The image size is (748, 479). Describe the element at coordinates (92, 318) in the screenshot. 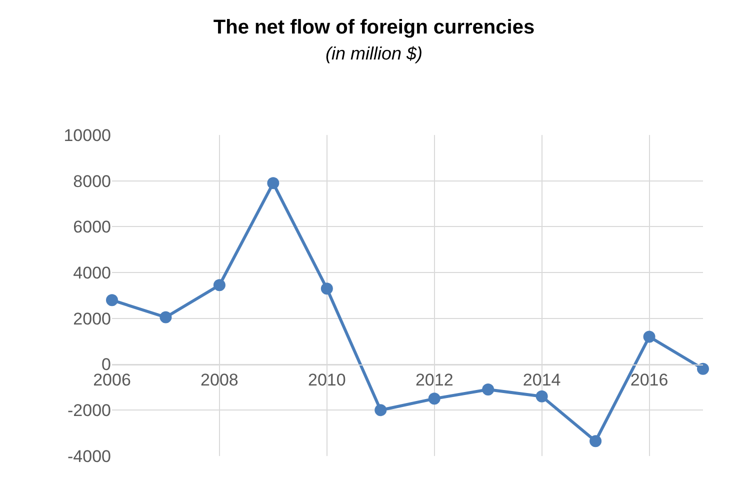

I see `y-tick-label: 2000` at that location.